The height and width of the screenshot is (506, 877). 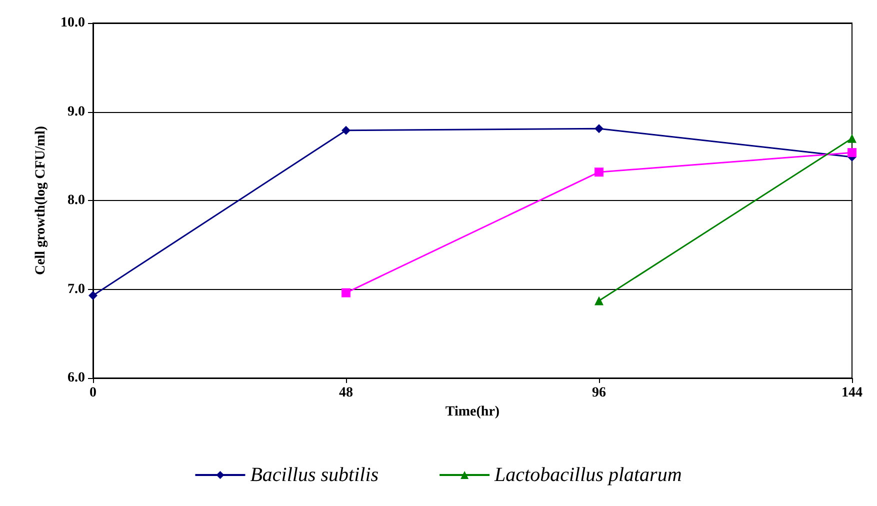 What do you see at coordinates (72, 23) in the screenshot?
I see `y-tick-label: 10.0` at bounding box center [72, 23].